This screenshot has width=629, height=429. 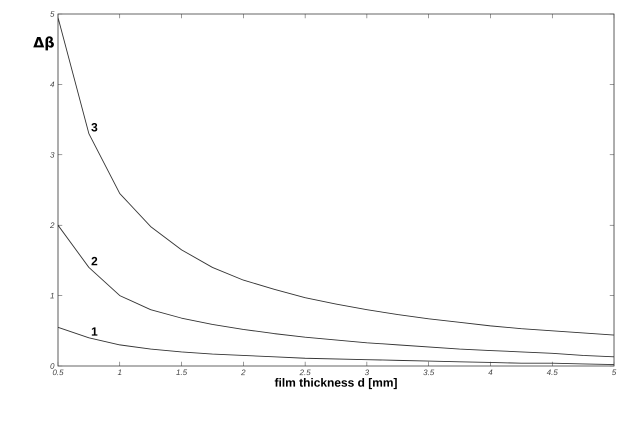 What do you see at coordinates (95, 331) in the screenshot?
I see `series-label: 1` at bounding box center [95, 331].